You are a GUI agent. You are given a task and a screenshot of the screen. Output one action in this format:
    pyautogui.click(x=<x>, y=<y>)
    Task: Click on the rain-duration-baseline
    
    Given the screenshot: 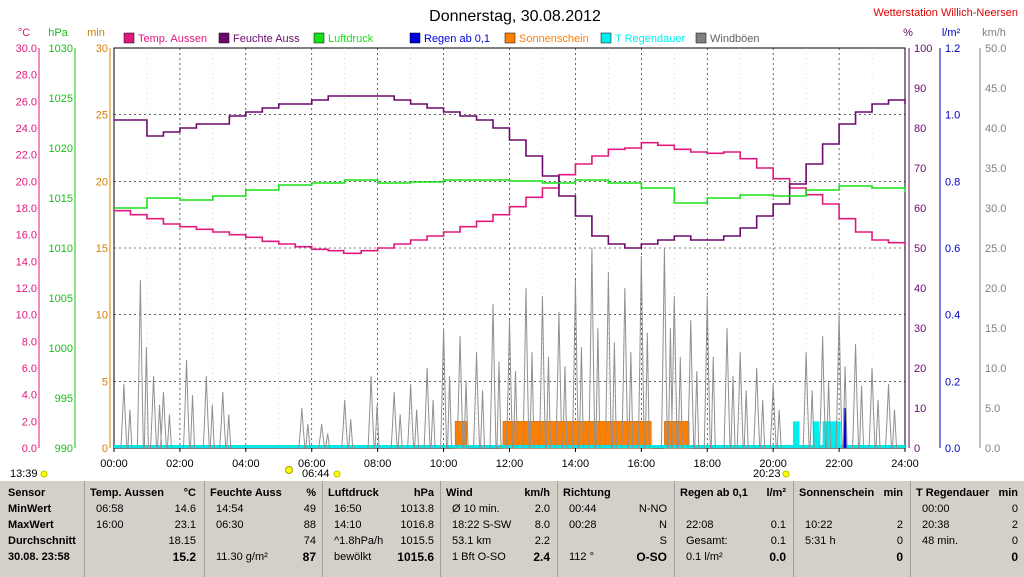 What is the action you would take?
    pyautogui.click(x=509, y=446)
    